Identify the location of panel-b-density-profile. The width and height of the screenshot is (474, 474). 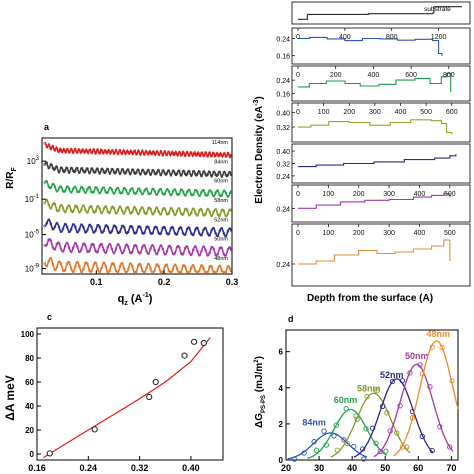
(374, 252).